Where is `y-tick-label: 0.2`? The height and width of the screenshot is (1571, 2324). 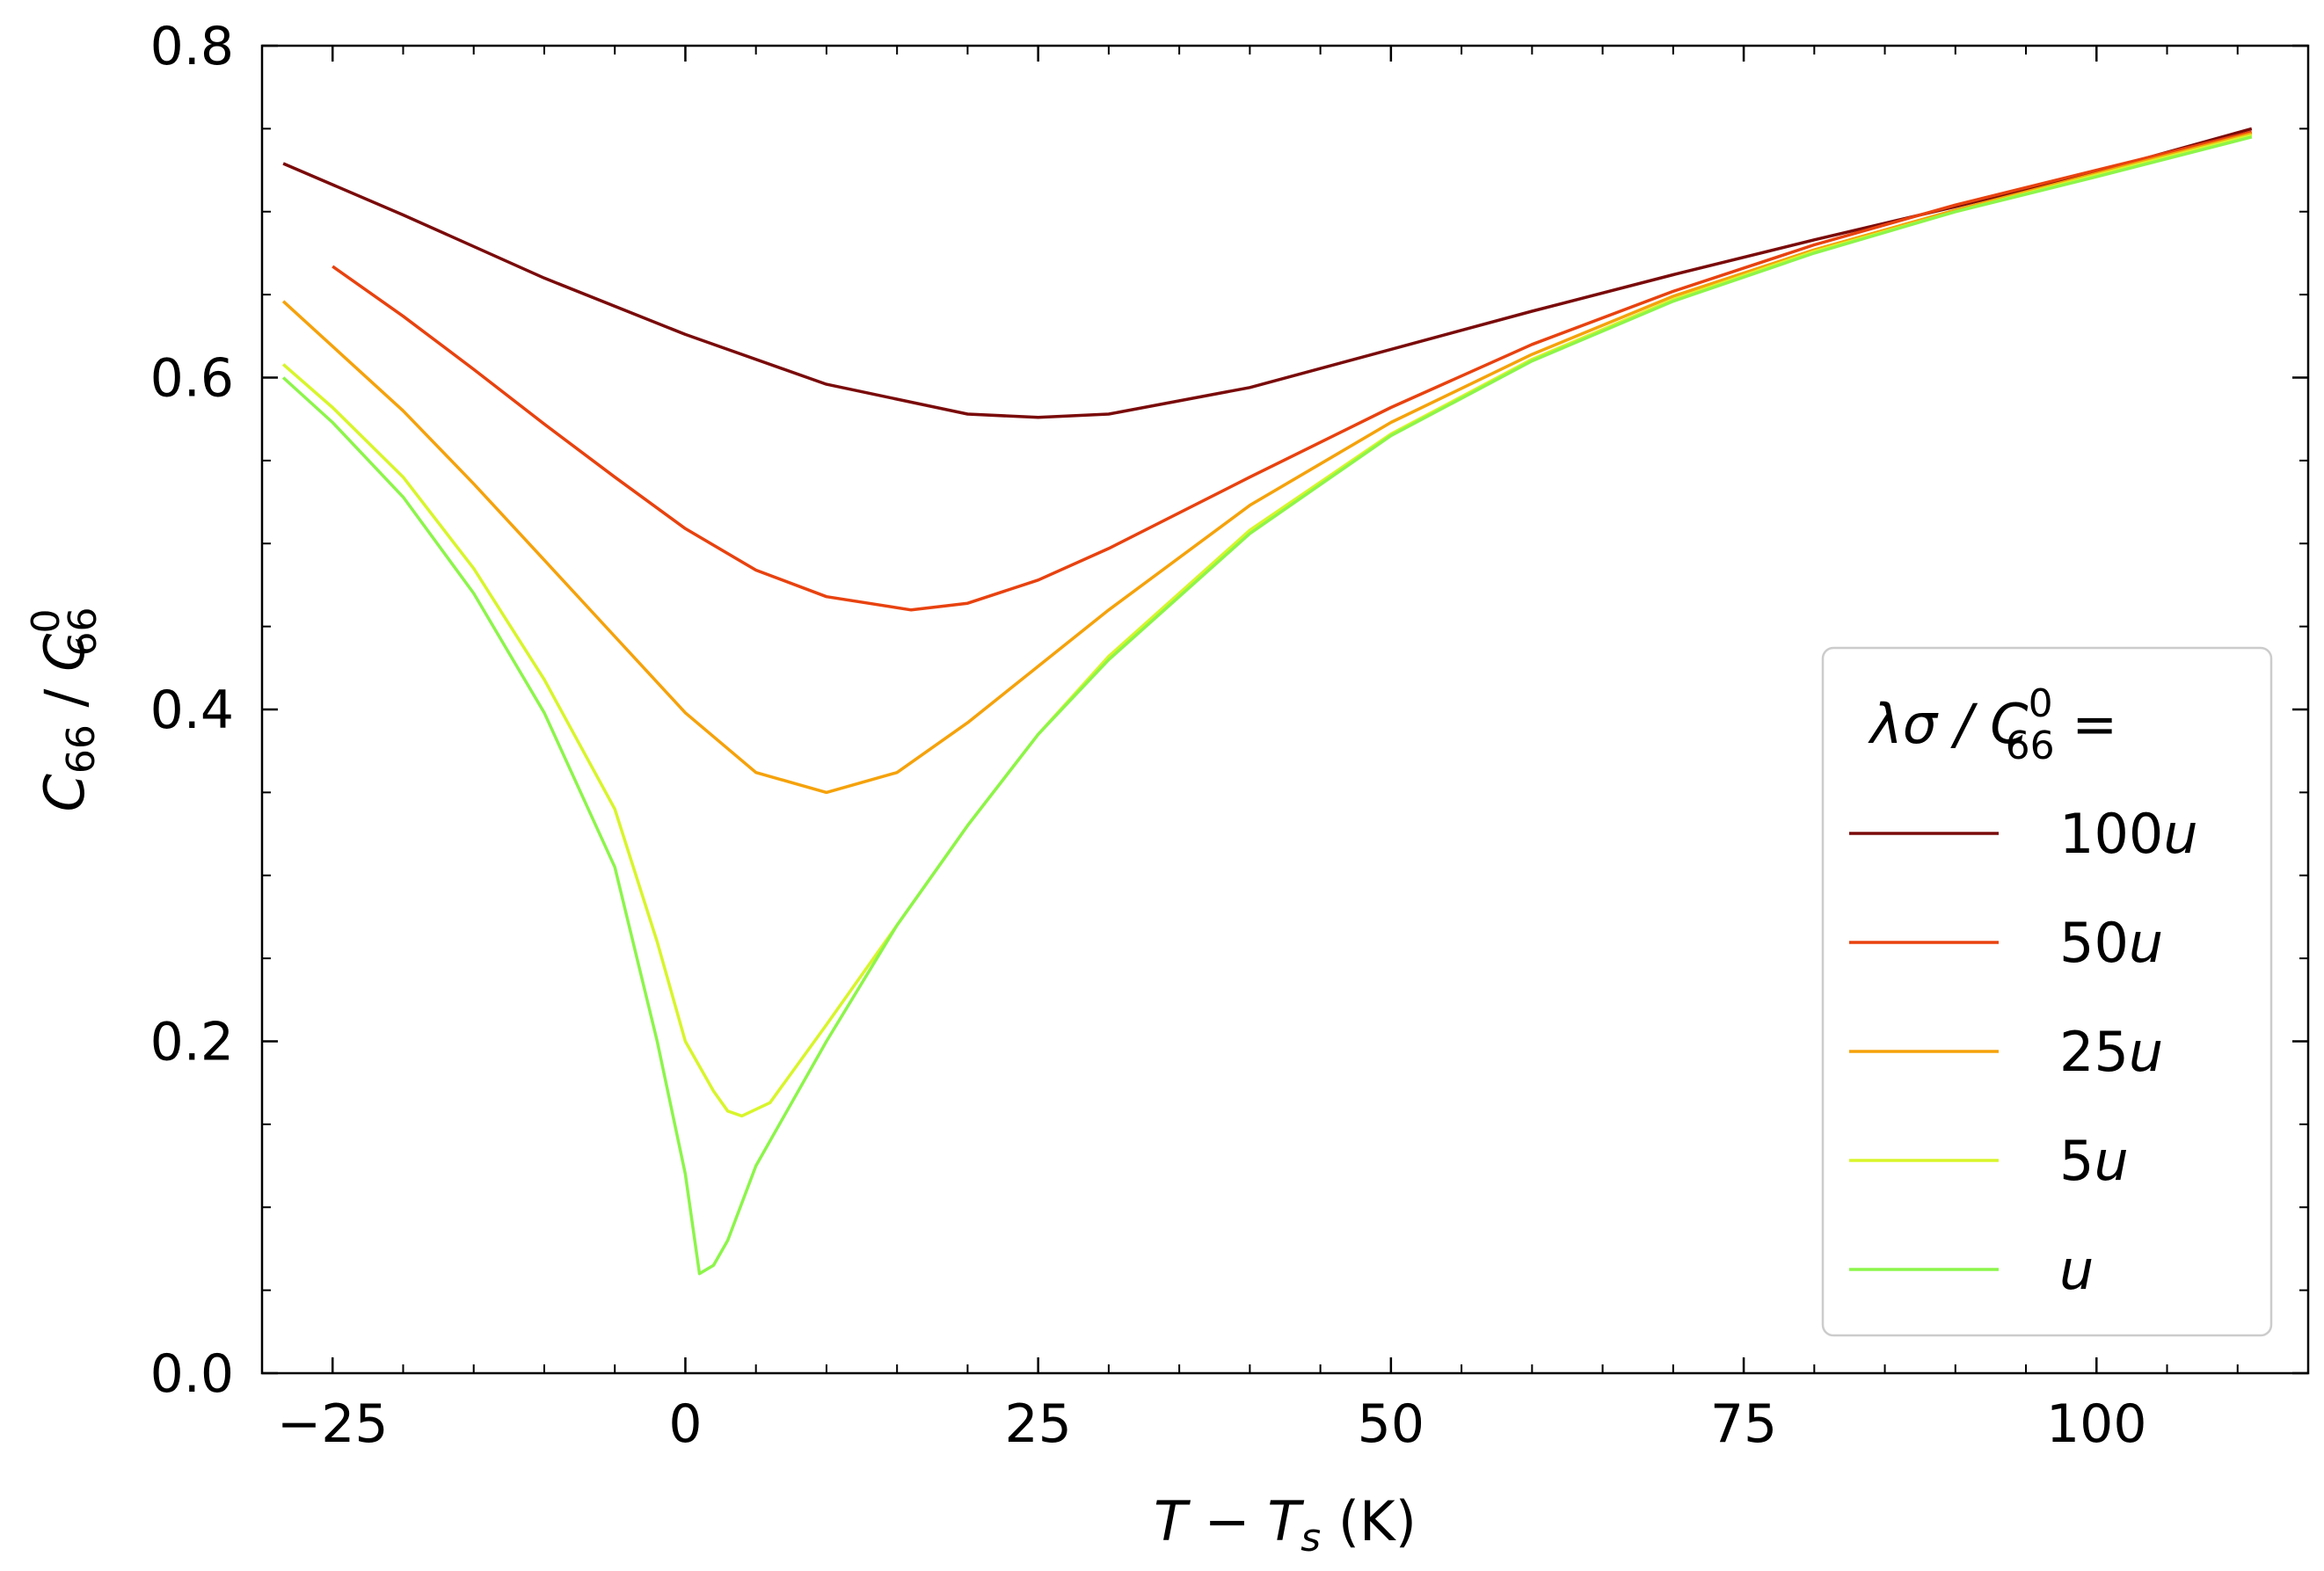 y-tick-label: 0.2 is located at coordinates (192, 1042).